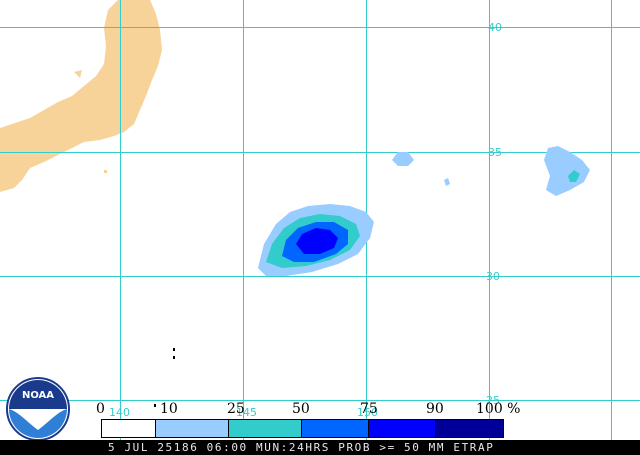 This screenshot has width=640, height=455. Describe the element at coordinates (301, 409) in the screenshot. I see `legend-label-50: 50` at that location.